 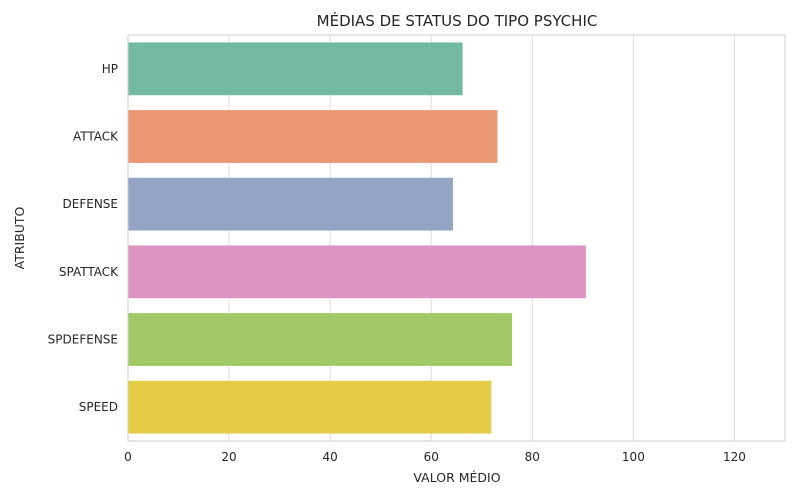 What do you see at coordinates (357, 272) in the screenshot?
I see `bar-spattack` at bounding box center [357, 272].